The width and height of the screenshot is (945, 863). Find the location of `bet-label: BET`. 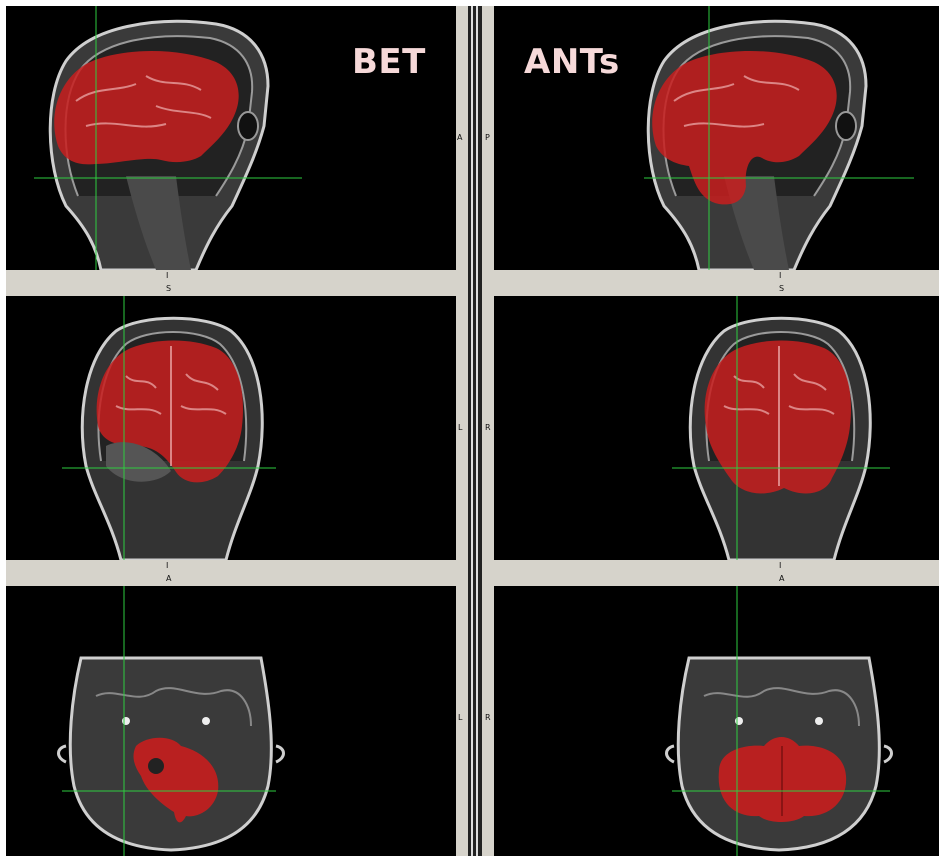

bet-label: BET is located at coordinates (389, 62).